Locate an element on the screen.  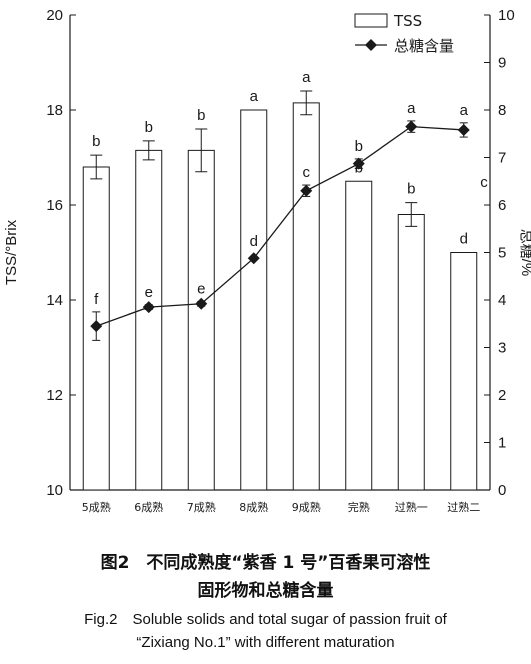
y-tick-label-right: 3 is located at coordinates (502, 348).